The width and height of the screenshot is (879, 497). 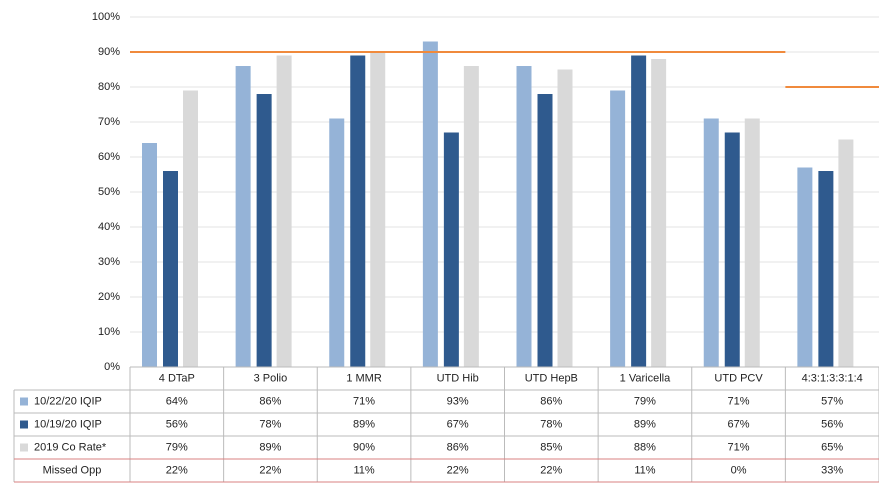 What do you see at coordinates (364, 447) in the screenshot?
I see `table-cell: 90%` at bounding box center [364, 447].